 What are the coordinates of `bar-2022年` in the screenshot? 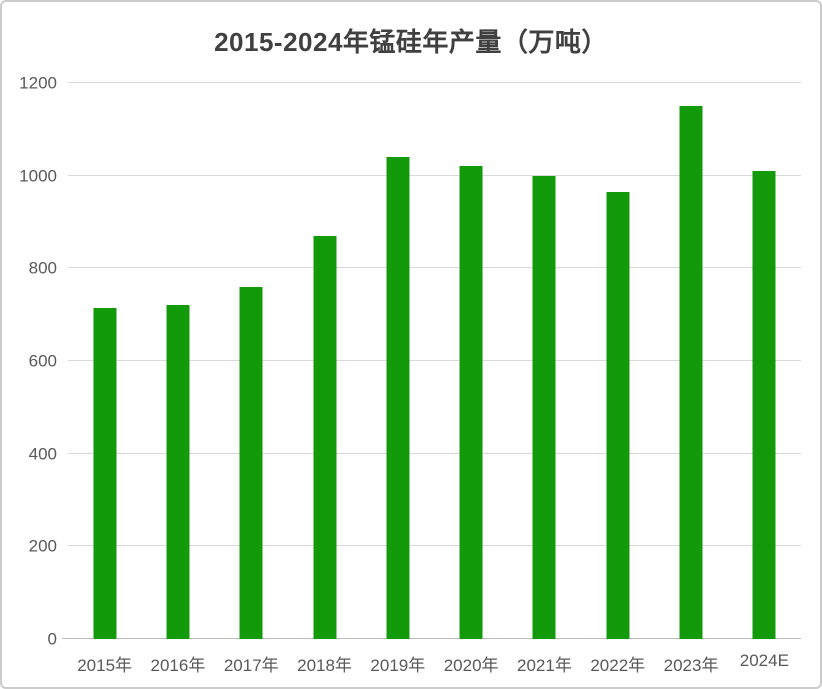 It's located at (618, 415).